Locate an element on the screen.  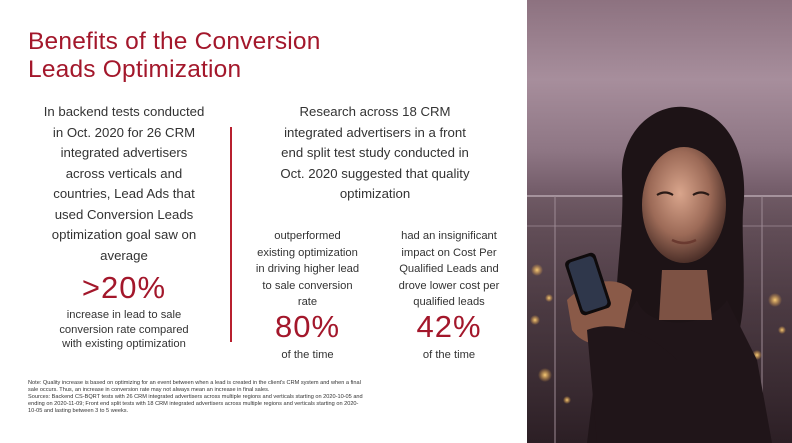
research-line: Oct. 2020 suggested that quality is located at coordinates (375, 173).